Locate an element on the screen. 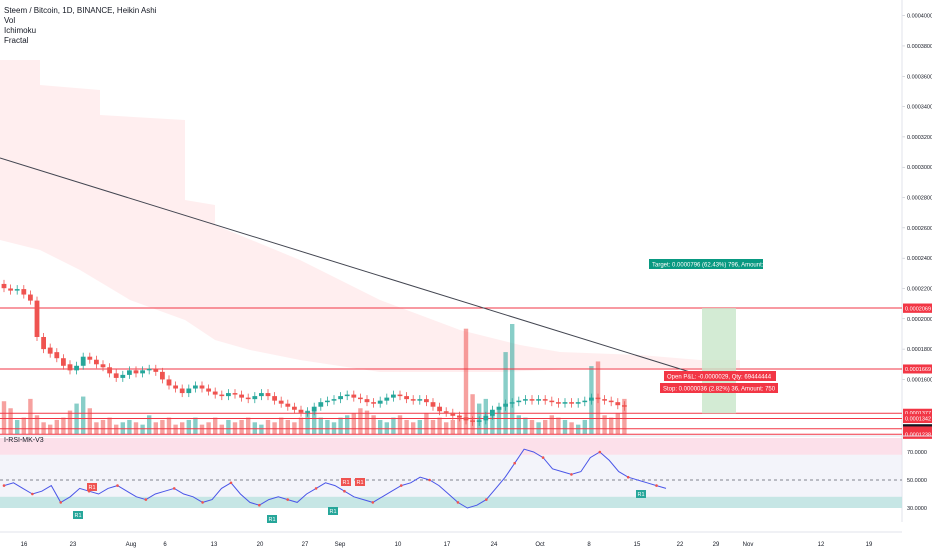 The height and width of the screenshot is (555, 932). time-axis-label: 8 is located at coordinates (589, 545).